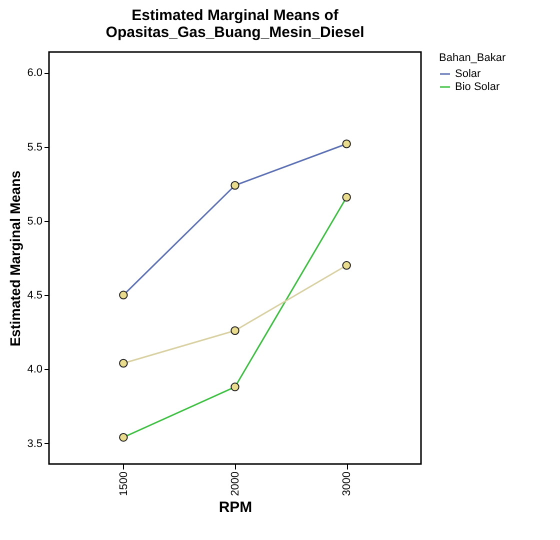  I want to click on y-tick-label: 5.0, so click(34, 221).